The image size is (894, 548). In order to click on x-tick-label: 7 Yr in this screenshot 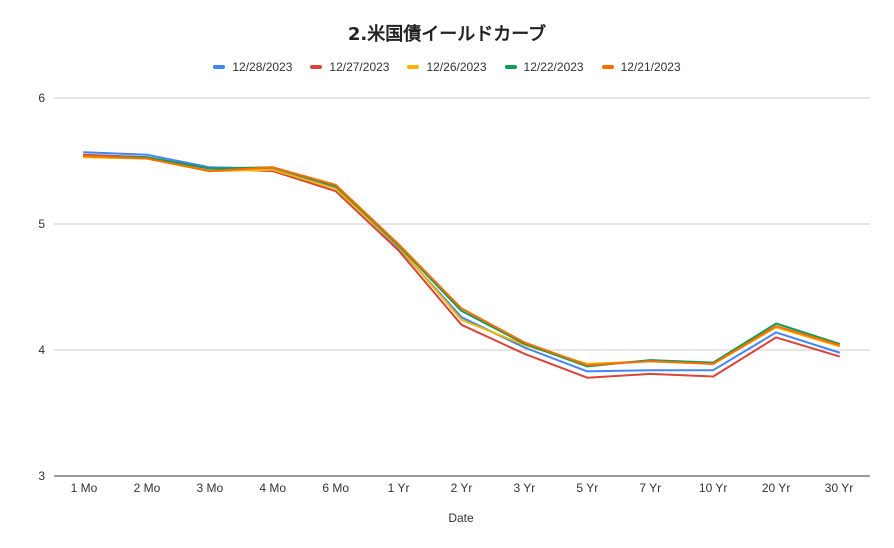, I will do `click(650, 488)`.